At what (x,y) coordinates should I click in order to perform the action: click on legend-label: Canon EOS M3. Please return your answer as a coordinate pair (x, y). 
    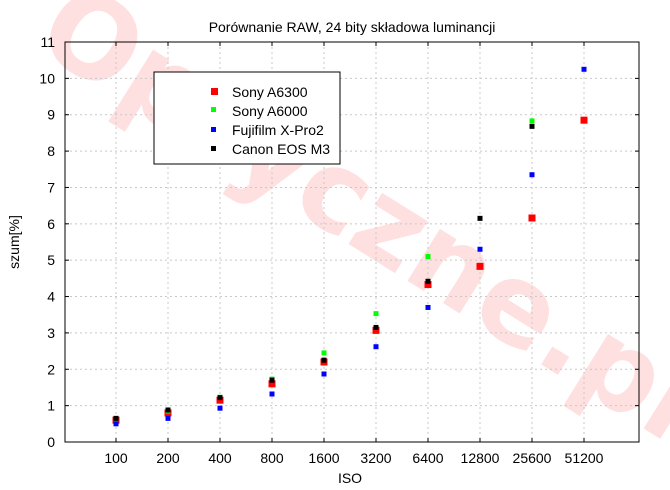
    Looking at the image, I should click on (281, 149).